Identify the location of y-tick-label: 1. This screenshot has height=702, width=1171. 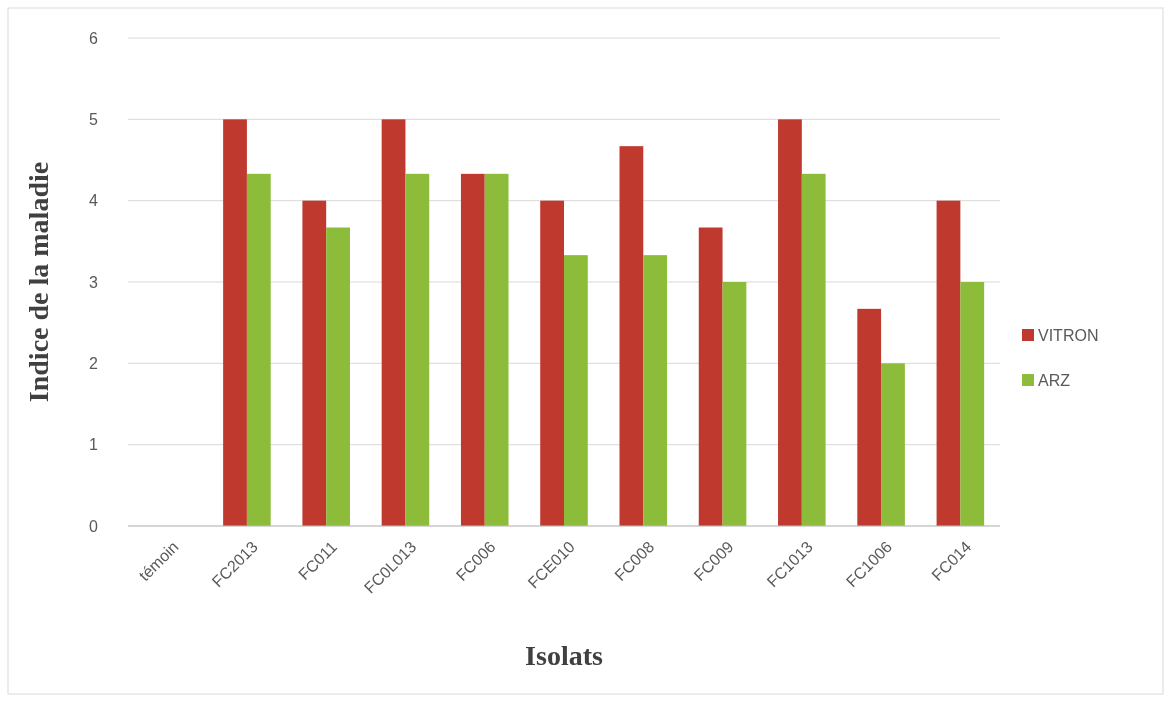
(94, 445).